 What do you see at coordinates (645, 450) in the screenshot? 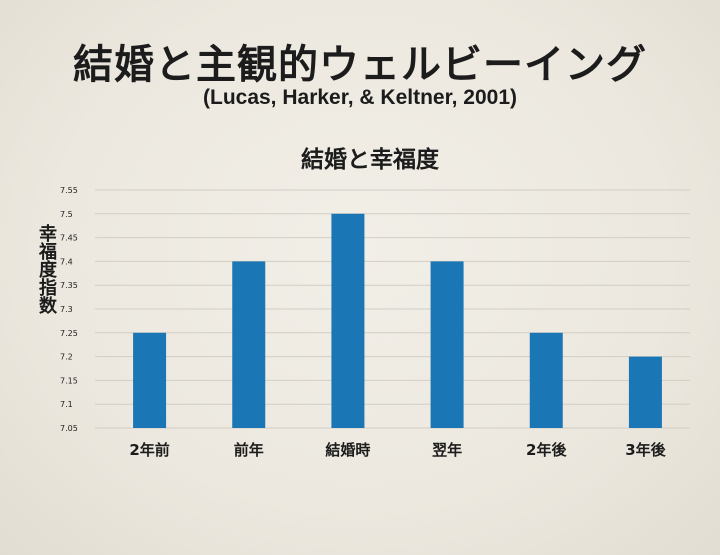
I see `x-tick-label: 3年後` at bounding box center [645, 450].